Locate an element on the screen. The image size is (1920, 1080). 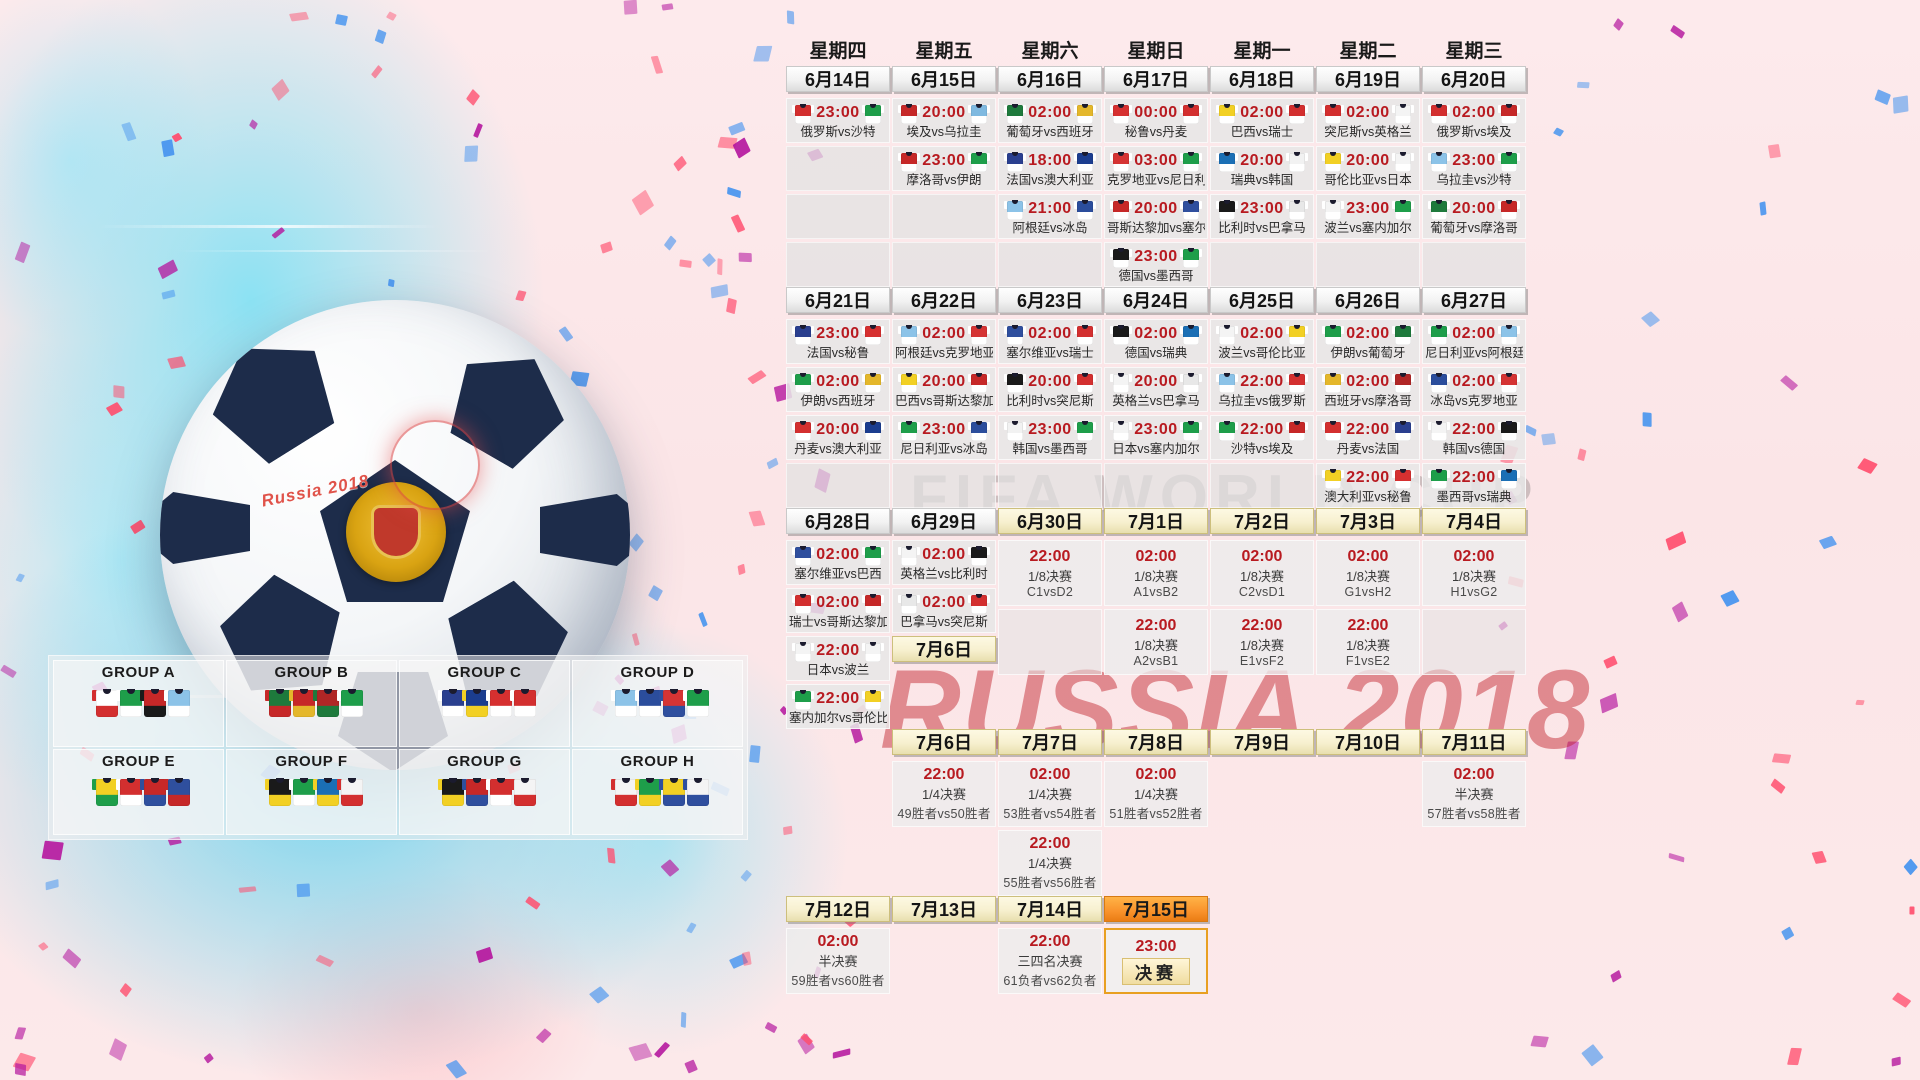
date-header: 6月27日 is located at coordinates (1474, 300).